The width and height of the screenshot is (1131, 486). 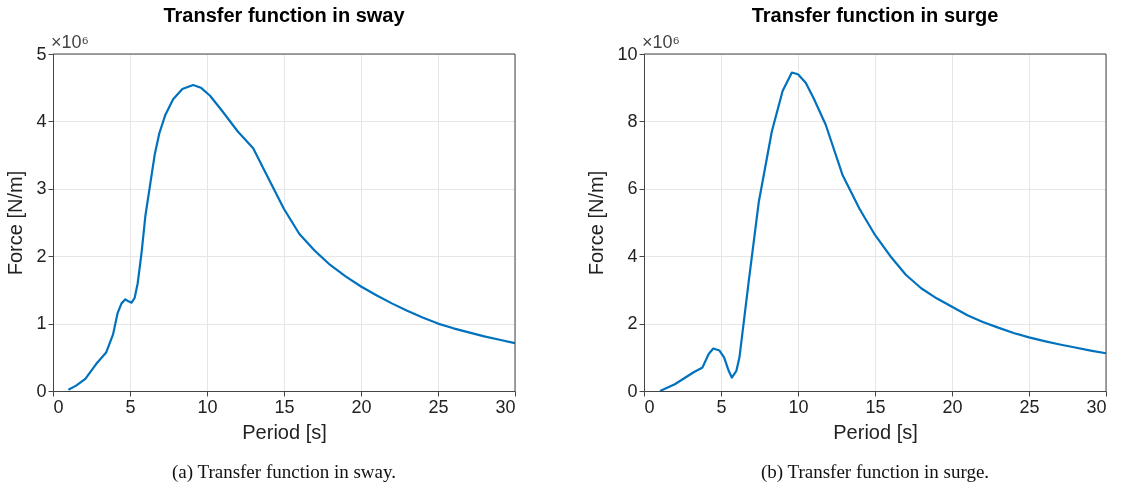 I want to click on y-tick-label: 5, so click(x=41, y=53).